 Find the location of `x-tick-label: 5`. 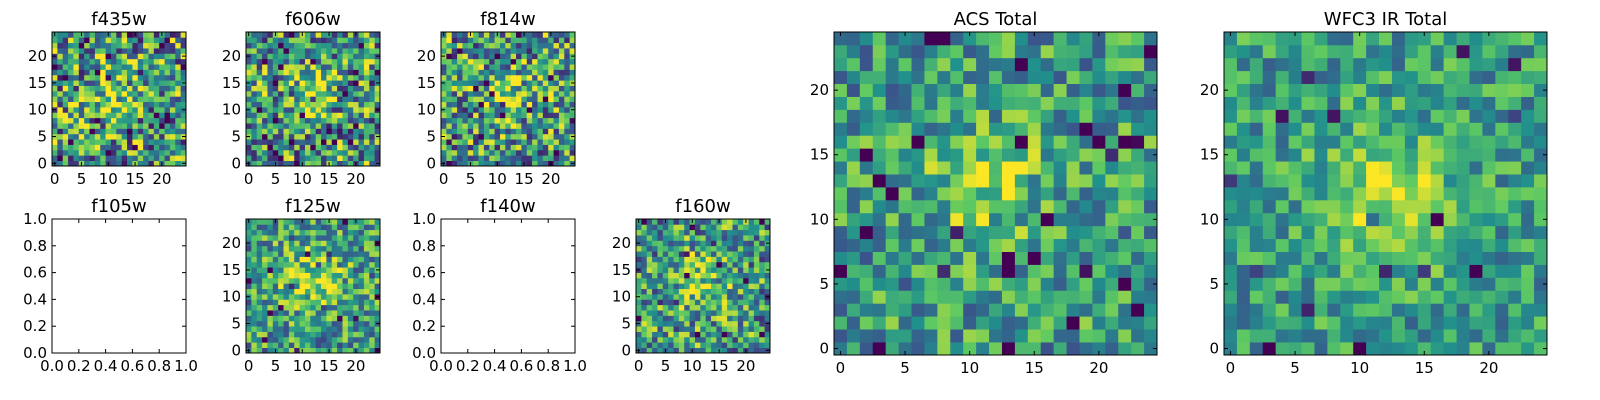

x-tick-label: 5 is located at coordinates (905, 368).